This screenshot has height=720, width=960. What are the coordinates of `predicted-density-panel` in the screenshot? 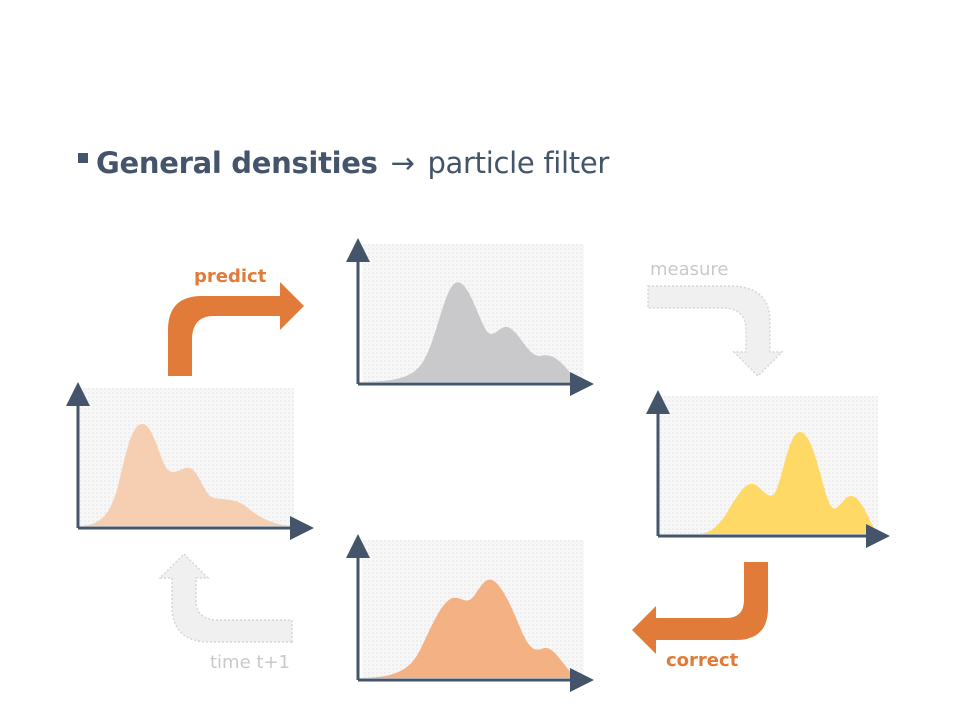 It's located at (470, 317).